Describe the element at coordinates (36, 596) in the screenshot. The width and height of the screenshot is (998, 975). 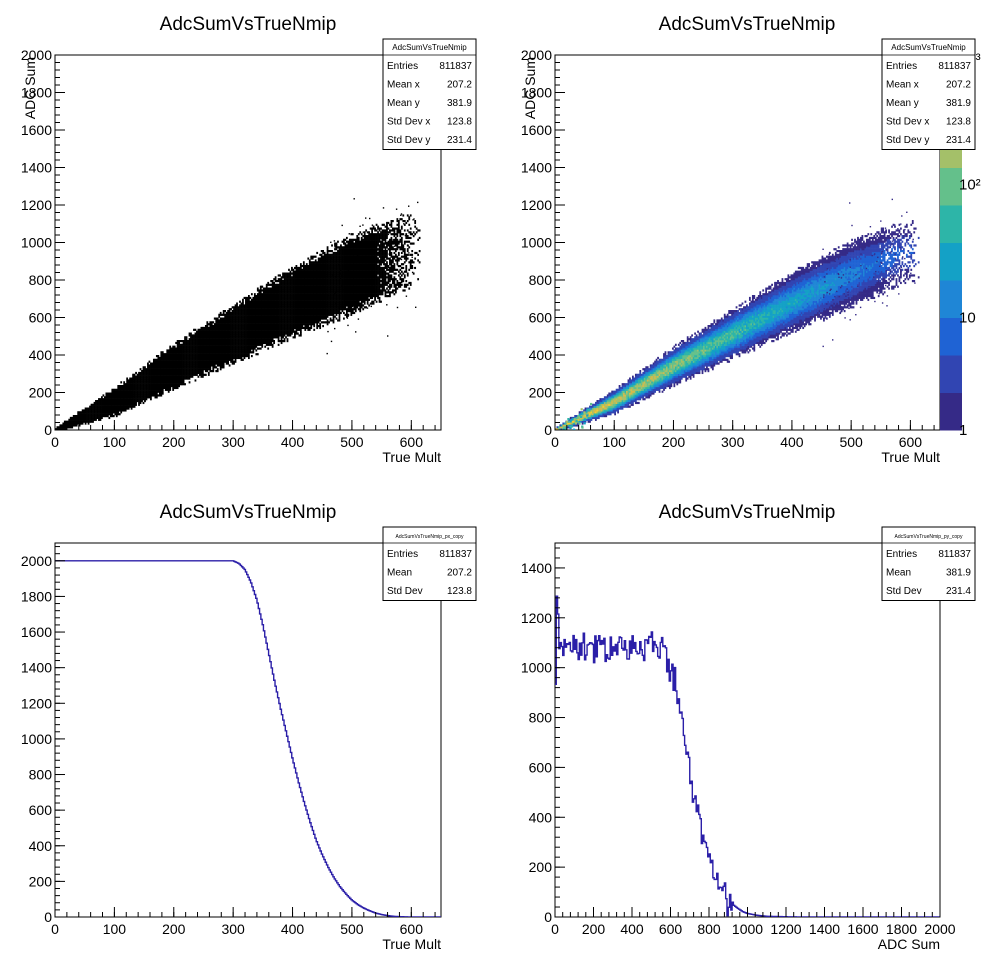
I see `y-tick-label: 1800` at that location.